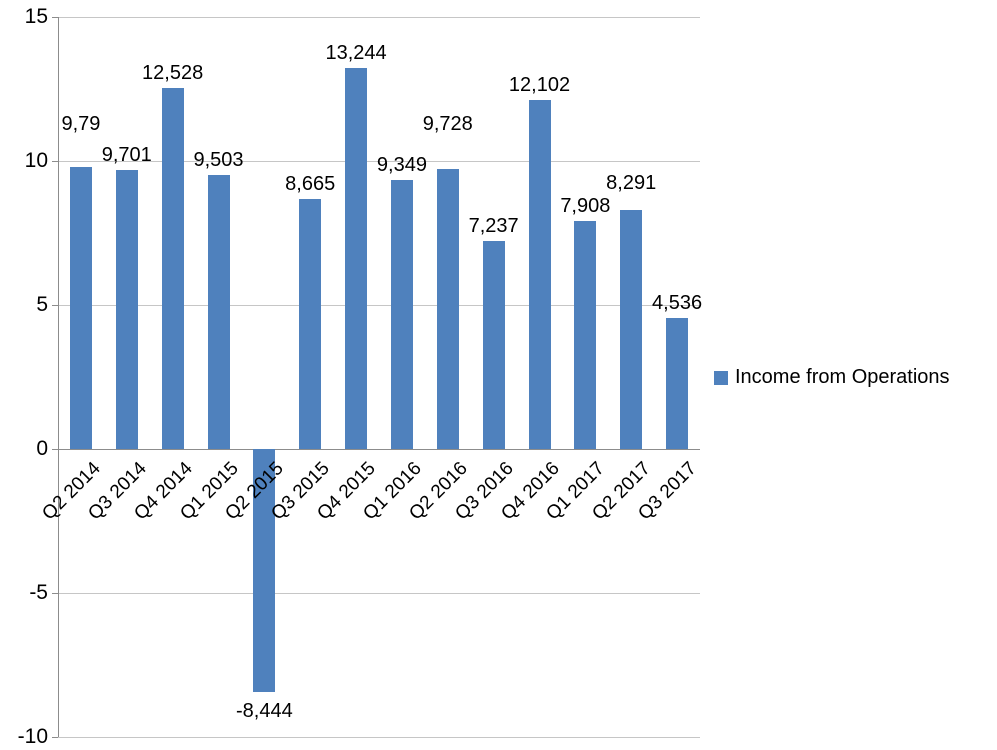 The image size is (997, 750). I want to click on bar-value-label: 4,536, so click(677, 303).